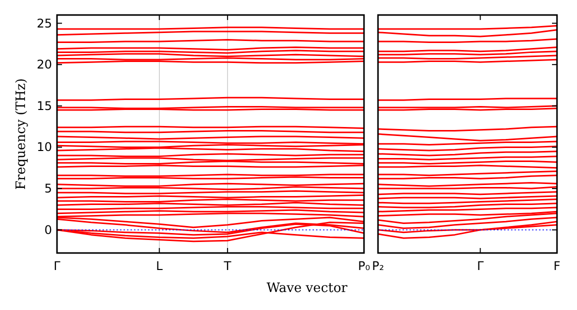 Image resolution: width=577 pixels, height=310 pixels. Describe the element at coordinates (44, 105) in the screenshot. I see `y-tick-label: 15` at that location.